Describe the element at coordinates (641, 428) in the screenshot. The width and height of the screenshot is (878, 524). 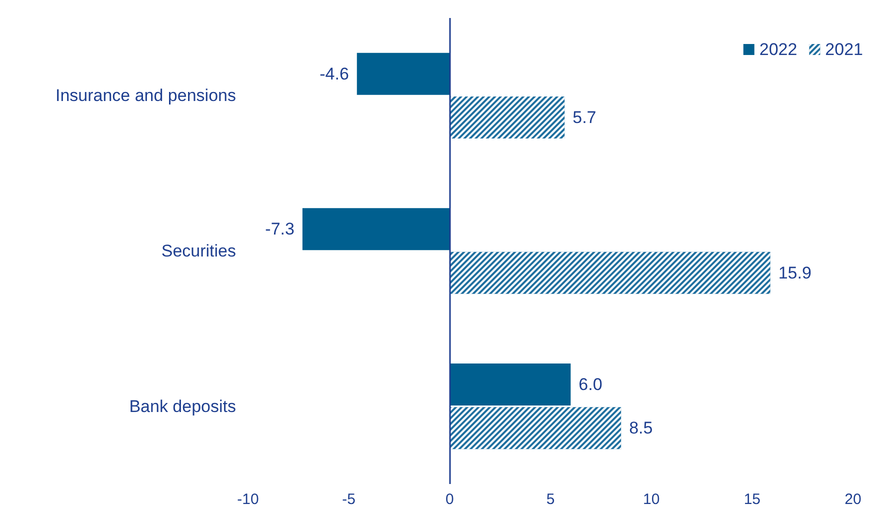
I see `data-label: 8.5` at that location.